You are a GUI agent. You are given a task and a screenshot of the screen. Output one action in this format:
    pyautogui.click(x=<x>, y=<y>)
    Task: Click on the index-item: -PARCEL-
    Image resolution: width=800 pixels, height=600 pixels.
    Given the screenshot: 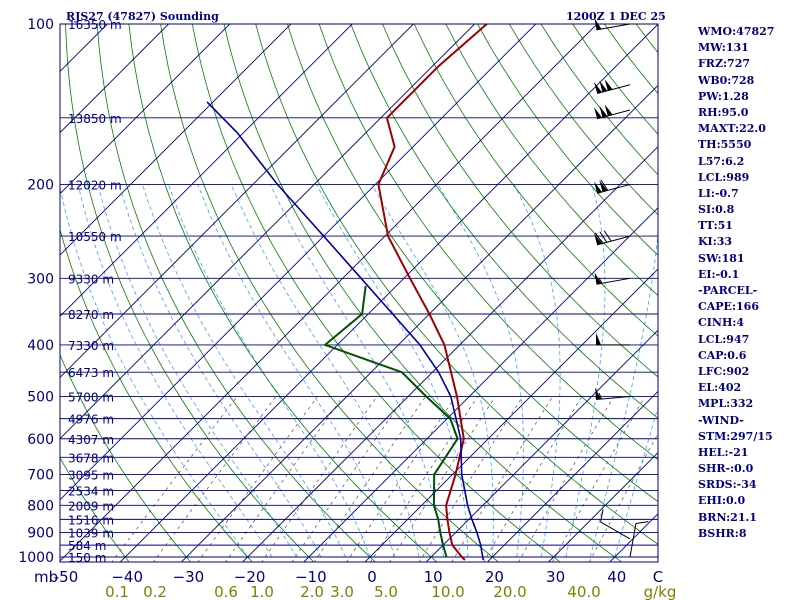 What is the action you would take?
    pyautogui.click(x=728, y=290)
    